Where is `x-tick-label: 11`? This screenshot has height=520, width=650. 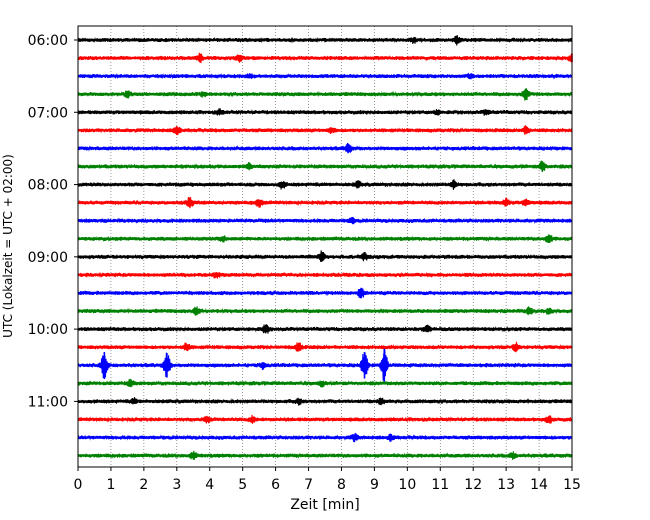
x-tick-label: 11 is located at coordinates (440, 485).